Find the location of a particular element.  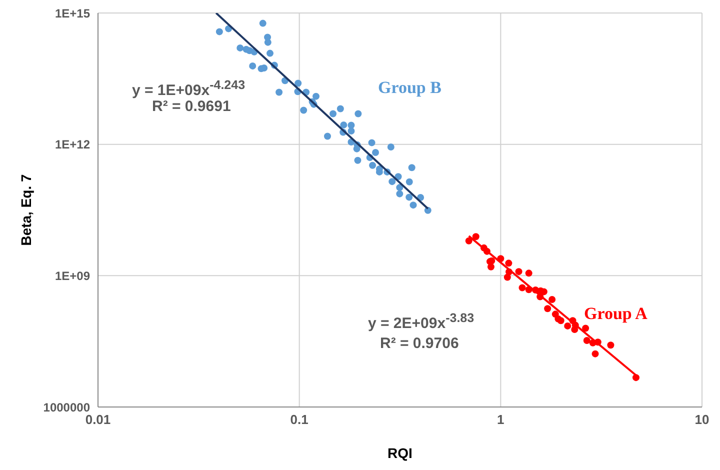

x-tick-label: 0.1 is located at coordinates (299, 420).